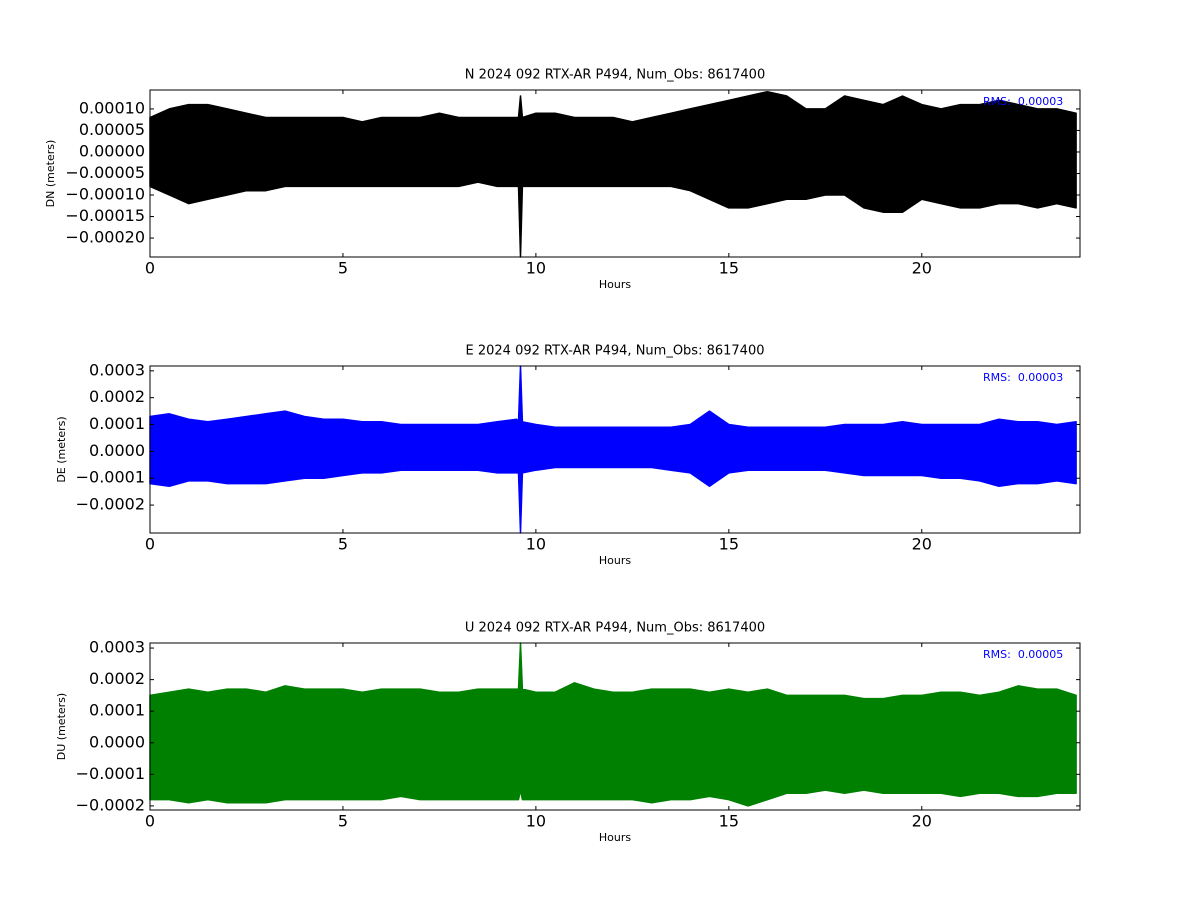 The image size is (1200, 900). Describe the element at coordinates (112, 150) in the screenshot. I see `y-tick-label: 0.00000` at that location.